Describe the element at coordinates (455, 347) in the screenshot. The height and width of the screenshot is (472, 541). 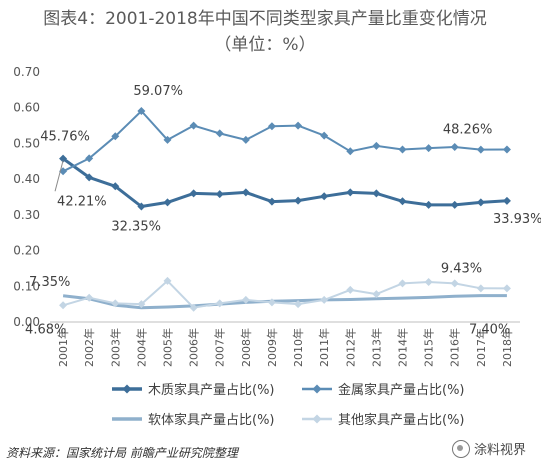
I see `x-tick-label: 2016年` at that location.